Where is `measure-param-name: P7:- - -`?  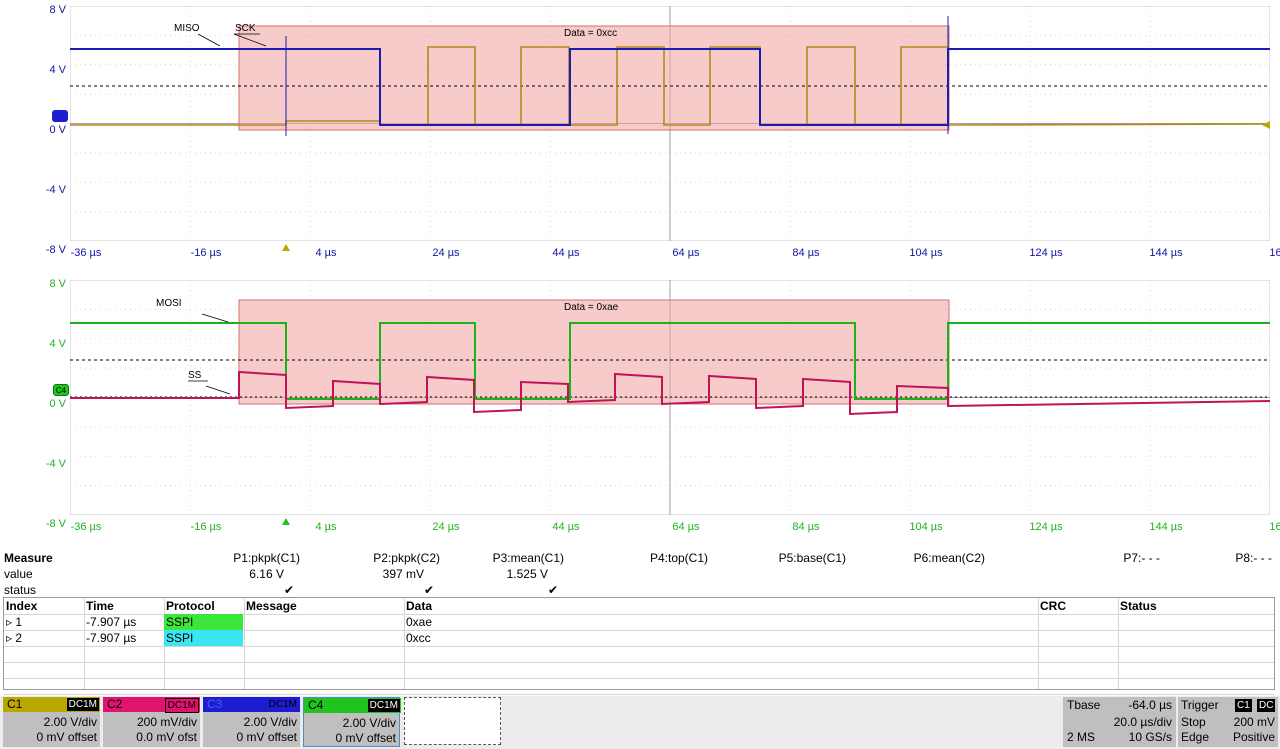
measure-param-name: P7:- - - is located at coordinates (1141, 558).